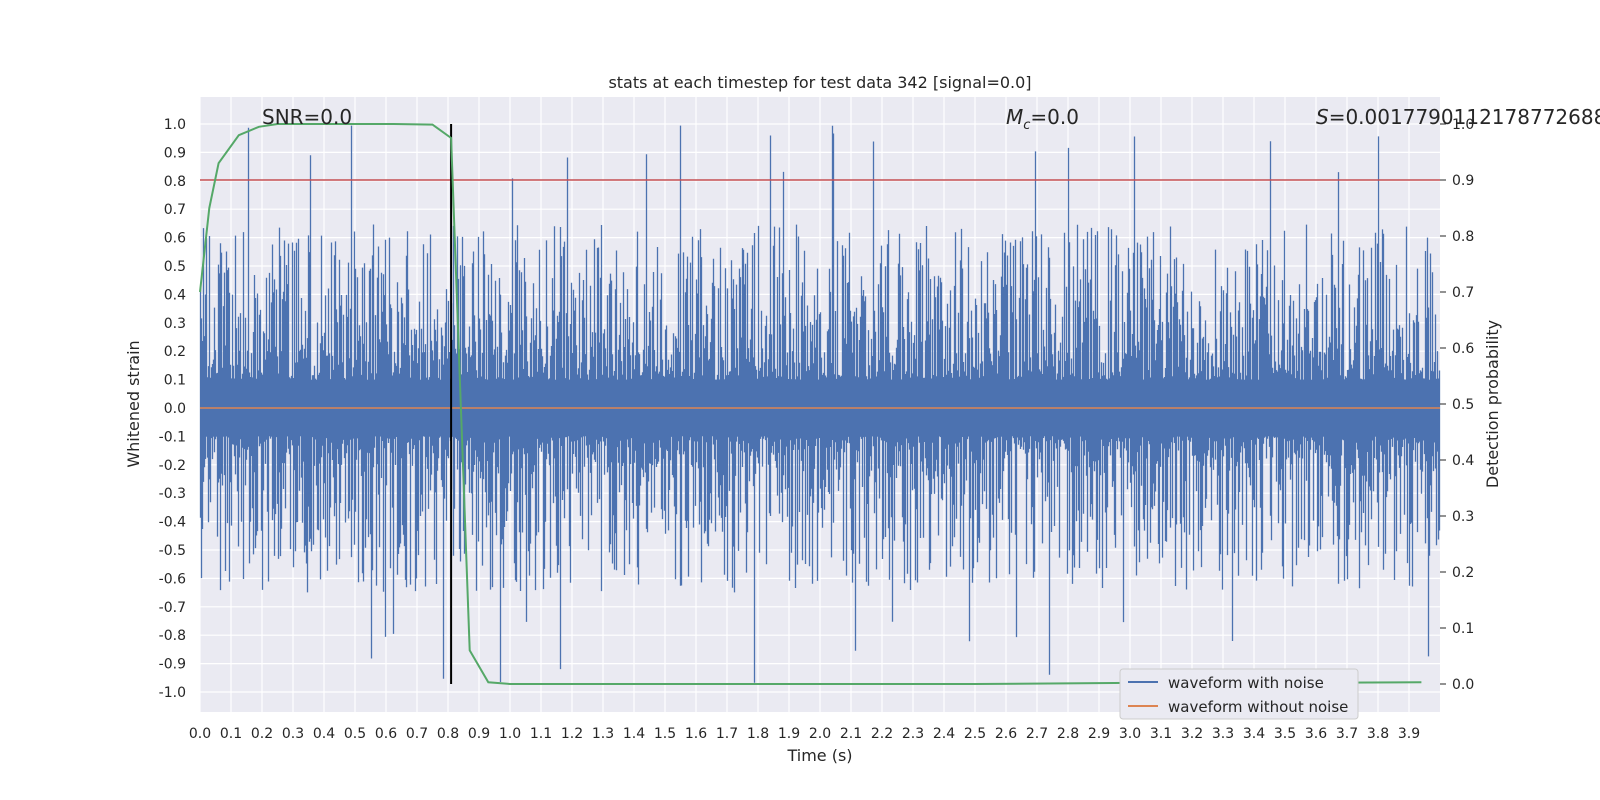 Image resolution: width=1600 pixels, height=800 pixels. Describe the element at coordinates (634, 734) in the screenshot. I see `x-tick-label: 1.4` at that location.